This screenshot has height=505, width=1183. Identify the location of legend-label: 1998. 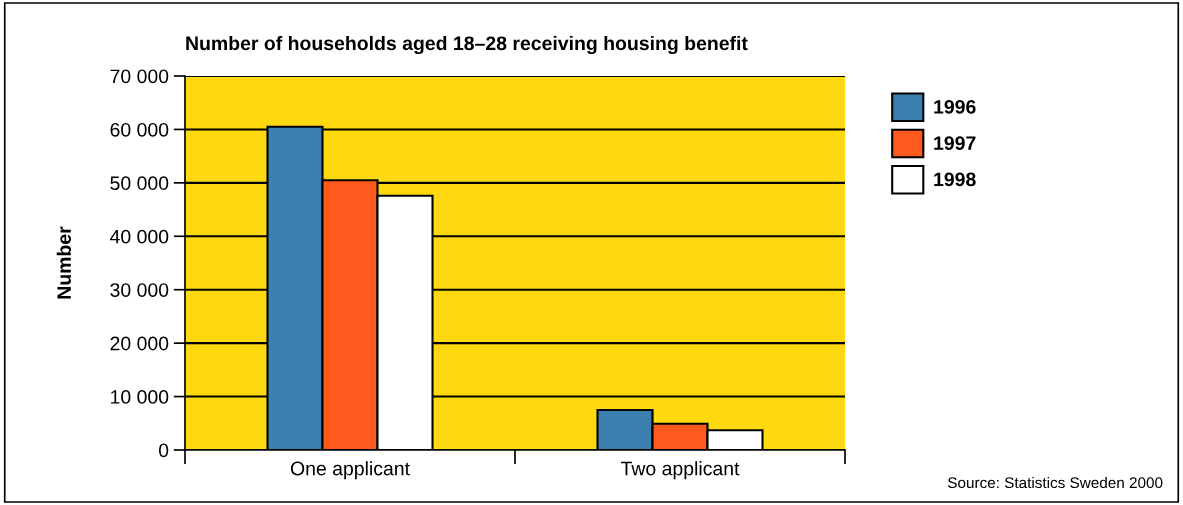
(955, 179).